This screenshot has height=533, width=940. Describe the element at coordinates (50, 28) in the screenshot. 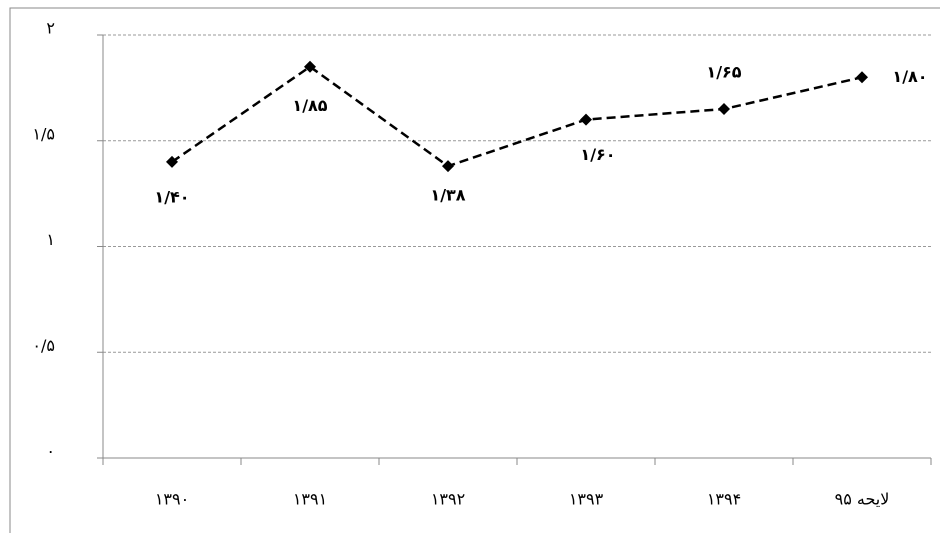

I see `y-tick-label: ۲` at that location.